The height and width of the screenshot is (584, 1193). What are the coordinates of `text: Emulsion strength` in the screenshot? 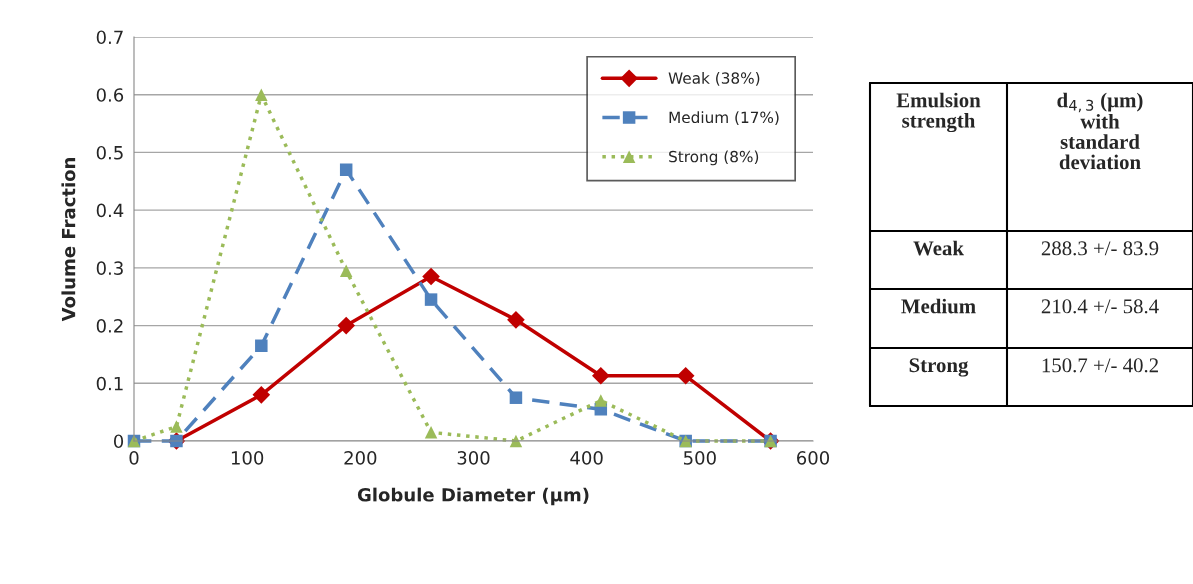 It's located at (938, 112).